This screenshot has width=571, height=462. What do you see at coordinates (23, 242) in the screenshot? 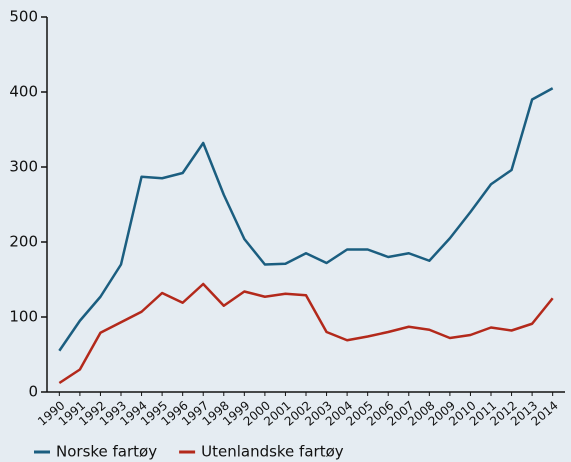
I see `y-tick-label: 200` at bounding box center [23, 242].